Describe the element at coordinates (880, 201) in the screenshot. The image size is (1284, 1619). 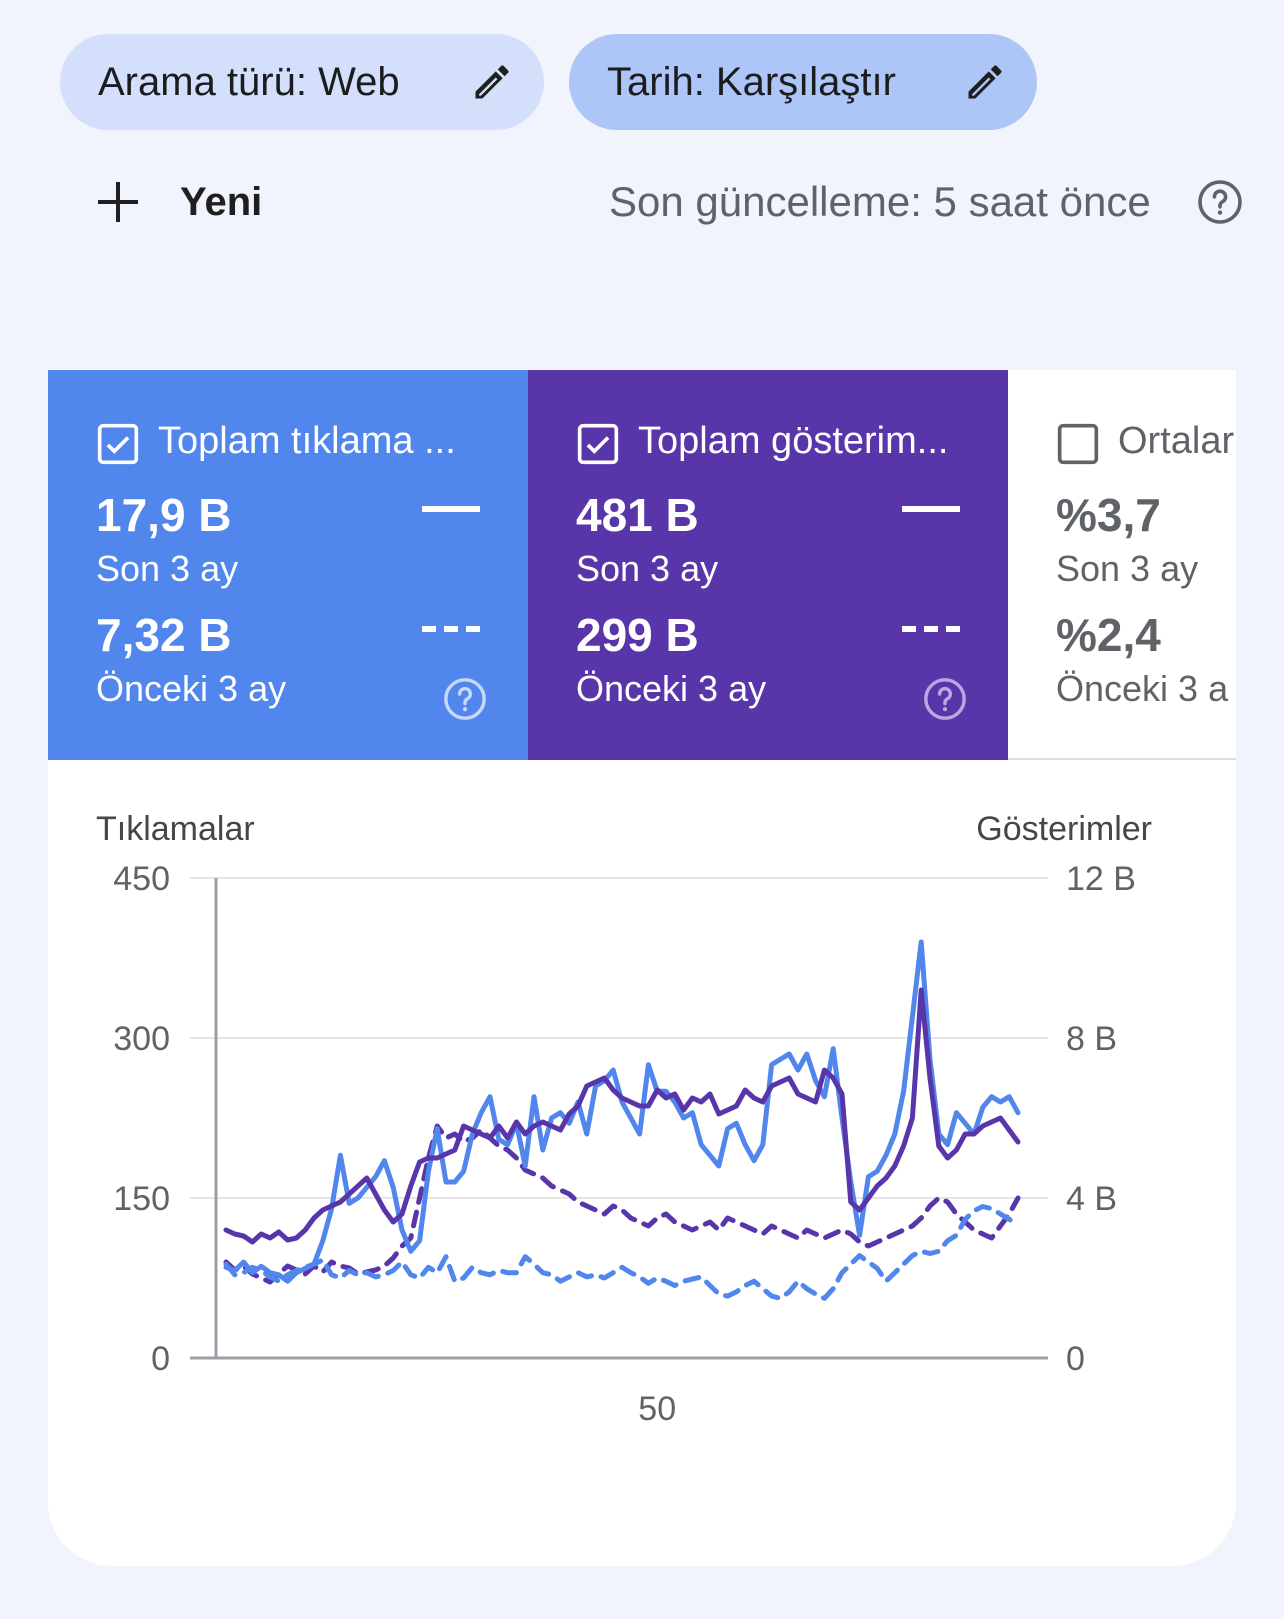
I see `last-update-text: Son güncelleme: 5 saat önce` at that location.